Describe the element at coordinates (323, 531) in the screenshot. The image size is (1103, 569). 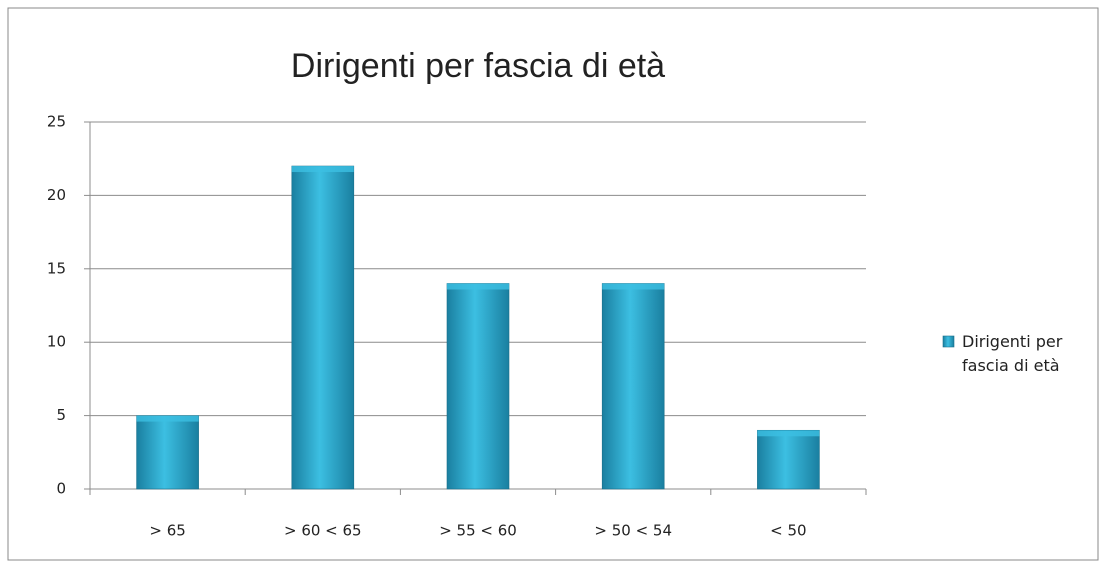
I see `x-tick-label: > 60 < 65` at that location.